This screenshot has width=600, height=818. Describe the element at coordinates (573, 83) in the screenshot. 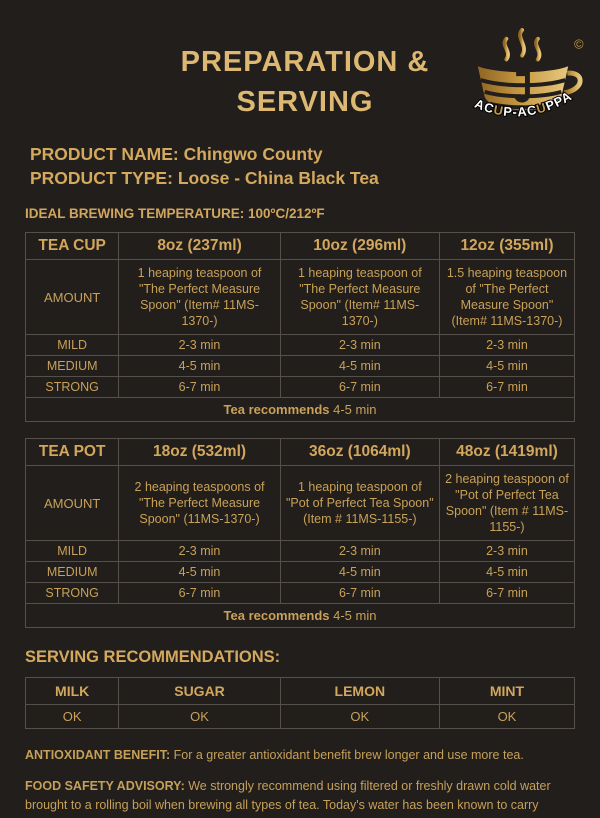

I see `cup-handle-icon` at that location.